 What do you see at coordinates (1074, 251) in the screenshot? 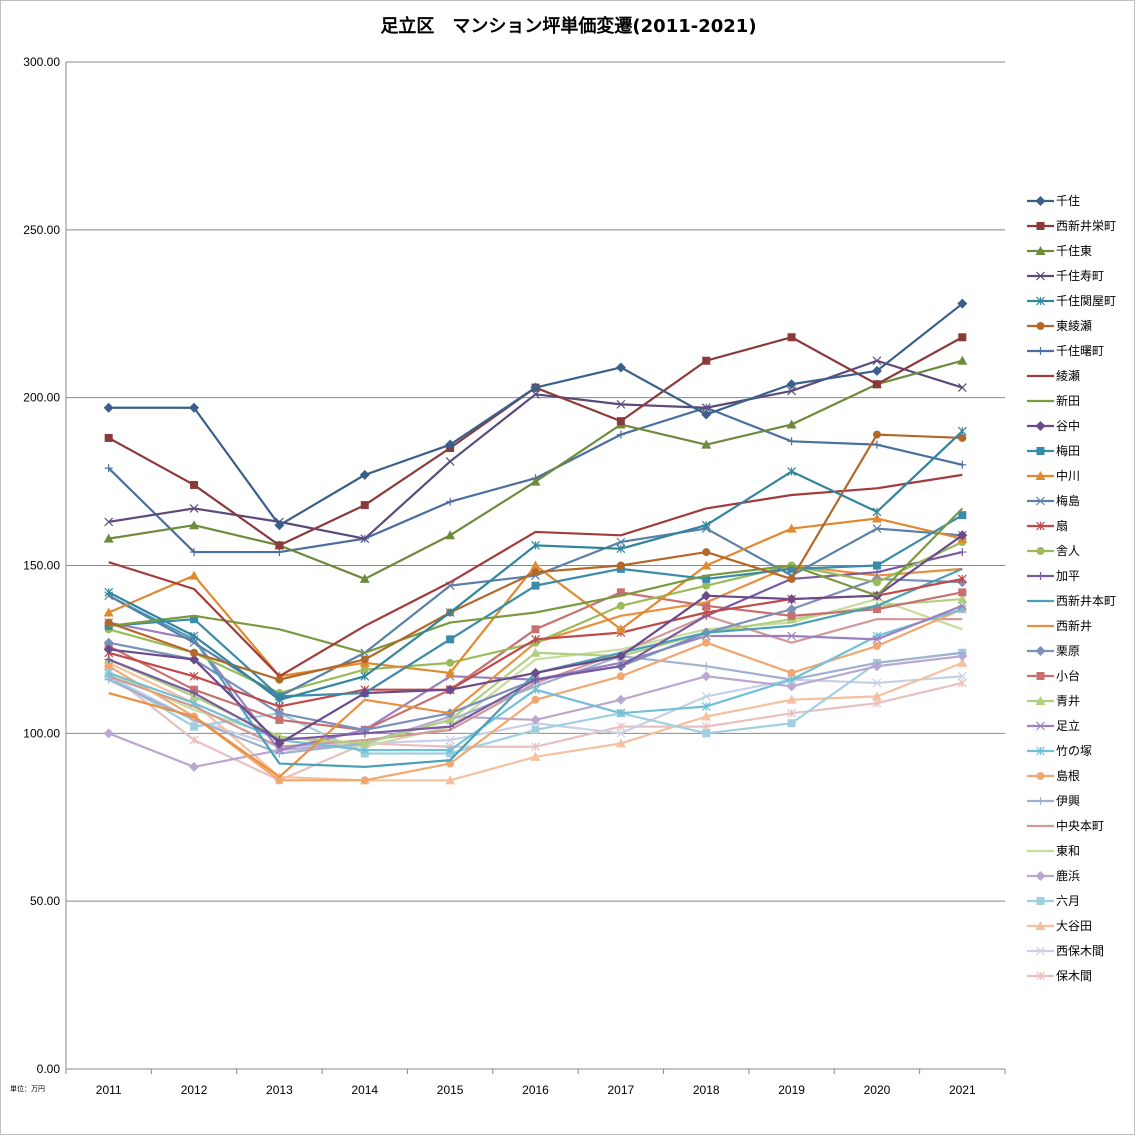
I see `legend-label: 千住東` at bounding box center [1074, 251].